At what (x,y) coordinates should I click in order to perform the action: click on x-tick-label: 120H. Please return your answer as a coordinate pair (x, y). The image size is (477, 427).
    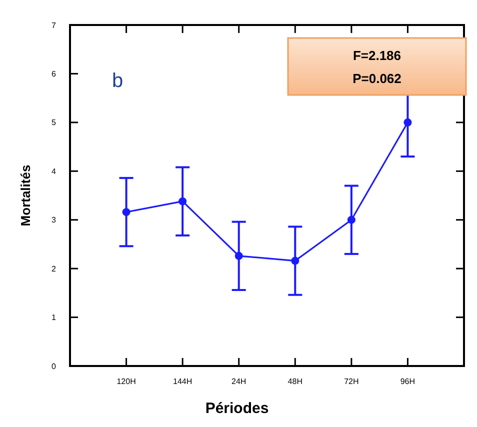
    Looking at the image, I should click on (126, 381).